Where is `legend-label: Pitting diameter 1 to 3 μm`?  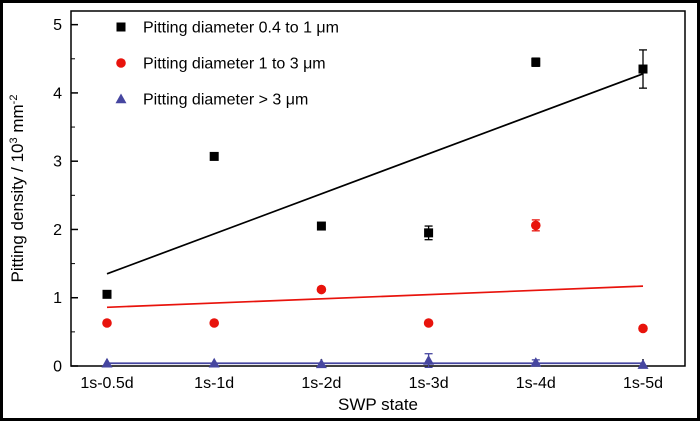 legend-label: Pitting diameter 1 to 3 μm is located at coordinates (234, 64).